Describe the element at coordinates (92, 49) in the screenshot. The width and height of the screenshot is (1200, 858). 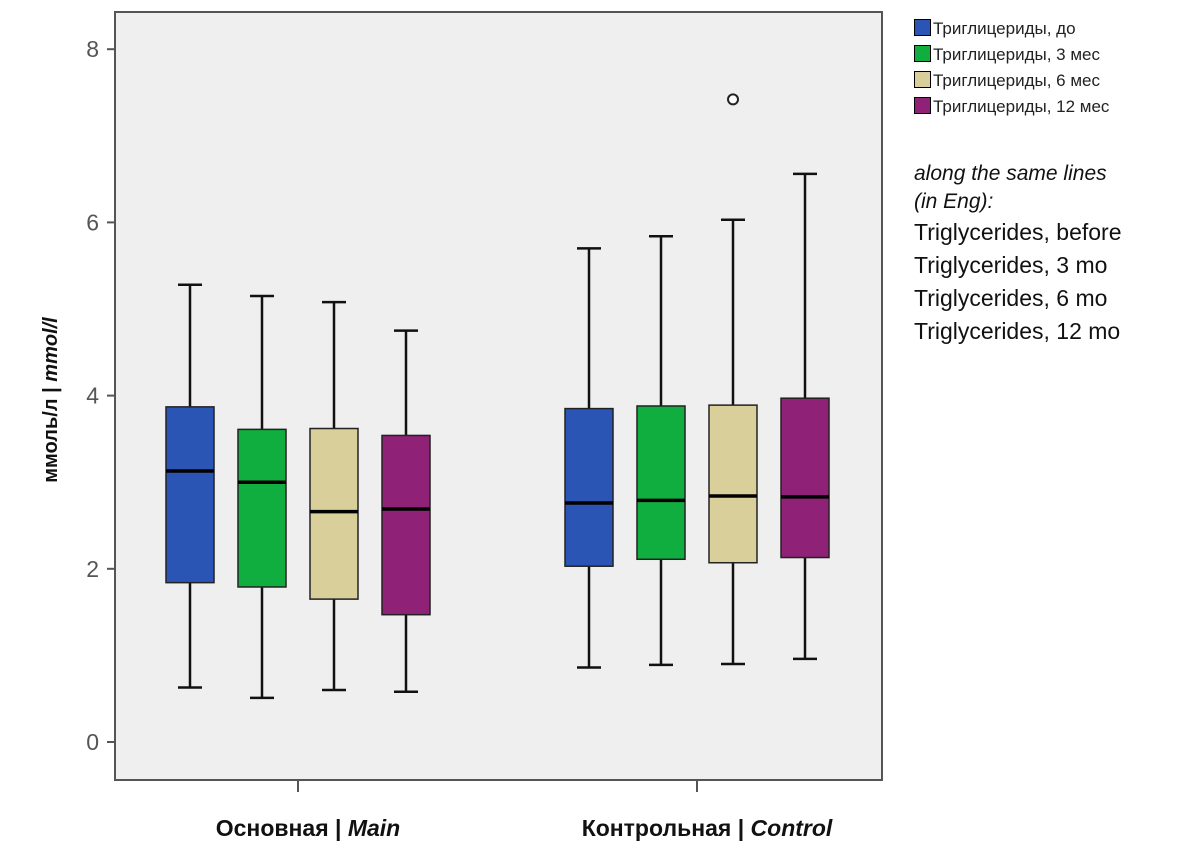
I see `y-tick-label: 8` at that location.